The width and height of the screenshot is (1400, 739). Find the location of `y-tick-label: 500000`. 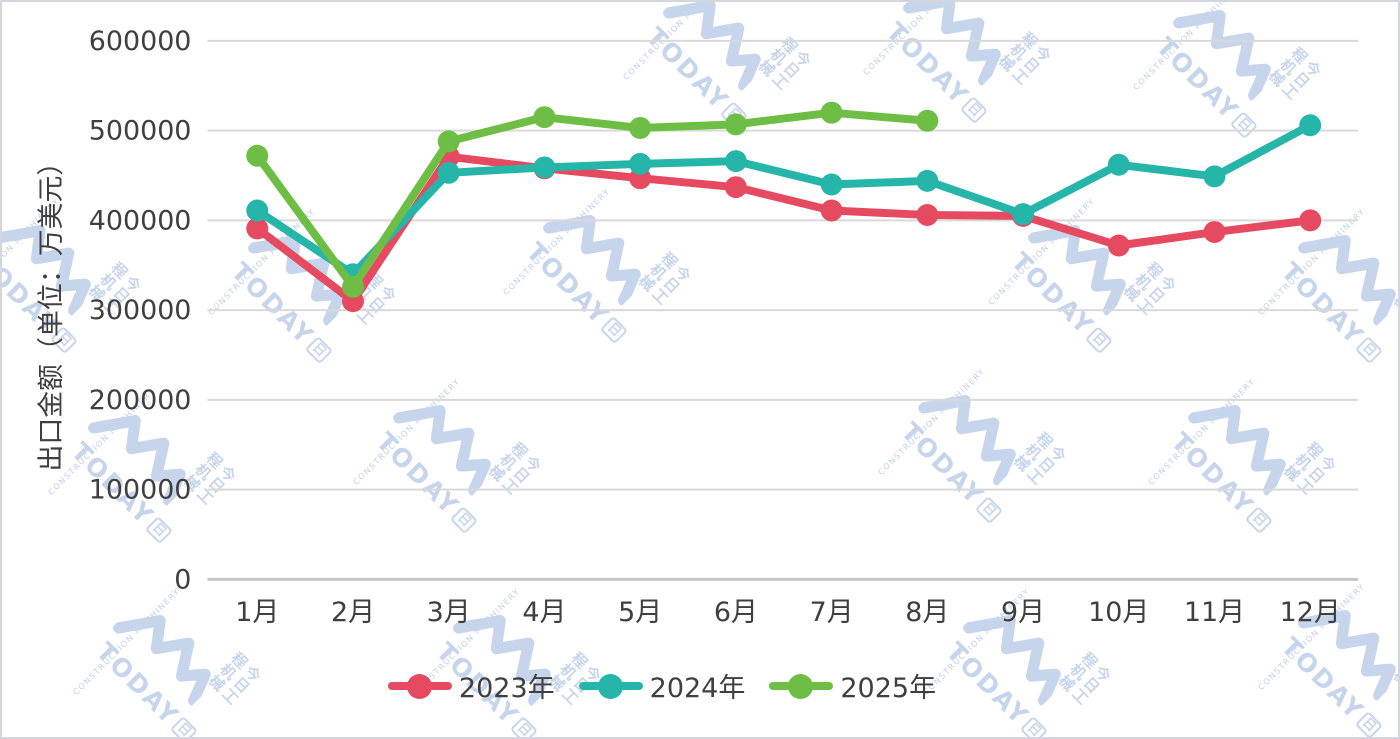

y-tick-label: 500000 is located at coordinates (140, 131).